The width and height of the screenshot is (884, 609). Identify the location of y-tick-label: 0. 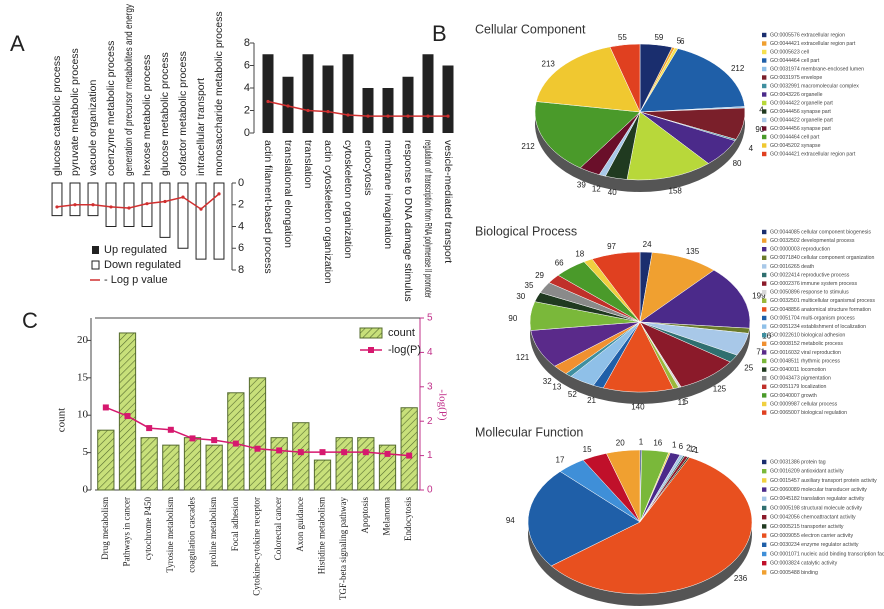
(241, 183).